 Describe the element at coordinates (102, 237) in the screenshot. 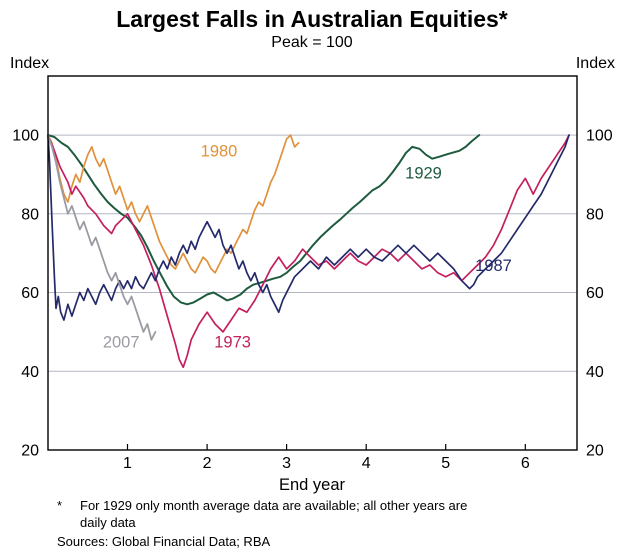

I see `series-line-2007` at that location.